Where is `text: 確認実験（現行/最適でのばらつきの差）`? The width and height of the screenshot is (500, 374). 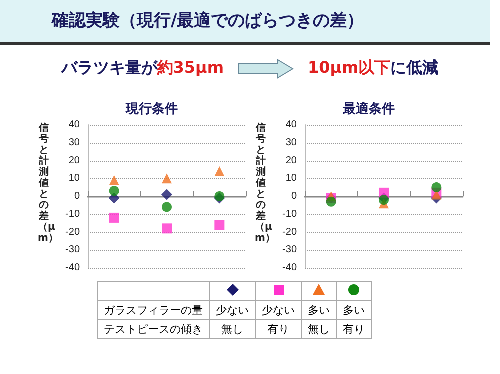
text: 確認実験（現行/最適でのばらつきの差） is located at coordinates (208, 21).